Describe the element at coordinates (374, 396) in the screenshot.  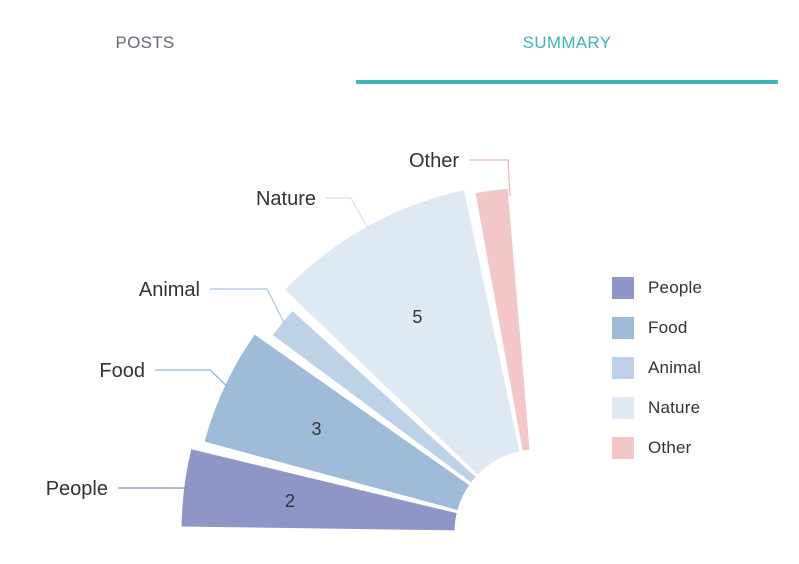
I see `chart-sector-animal` at that location.